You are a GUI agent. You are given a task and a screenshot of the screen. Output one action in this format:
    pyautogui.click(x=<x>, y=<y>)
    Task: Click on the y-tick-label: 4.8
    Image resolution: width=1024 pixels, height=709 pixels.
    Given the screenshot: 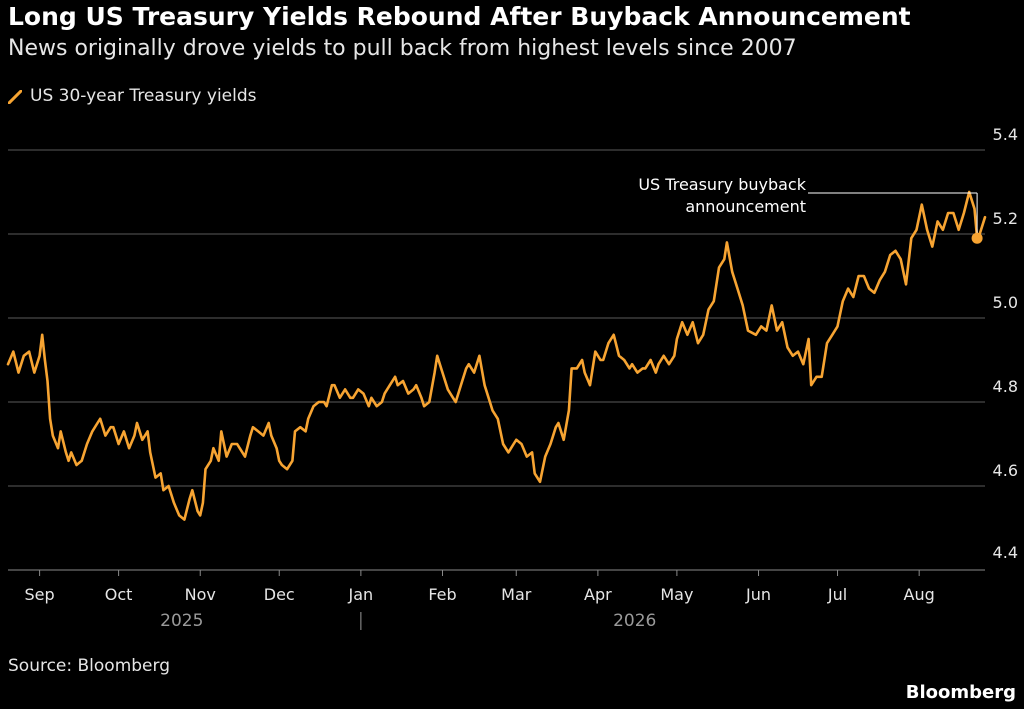 What is the action you would take?
    pyautogui.click(x=1005, y=386)
    